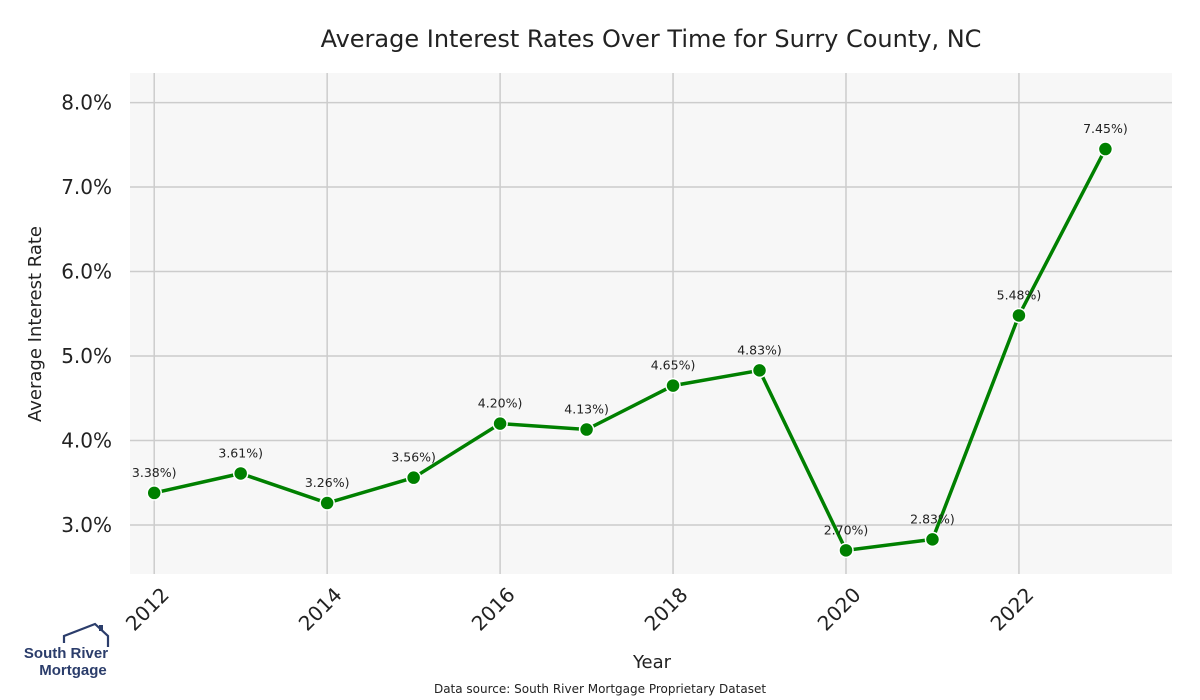  What do you see at coordinates (147, 609) in the screenshot?
I see `x-tick-label: 2012` at bounding box center [147, 609].